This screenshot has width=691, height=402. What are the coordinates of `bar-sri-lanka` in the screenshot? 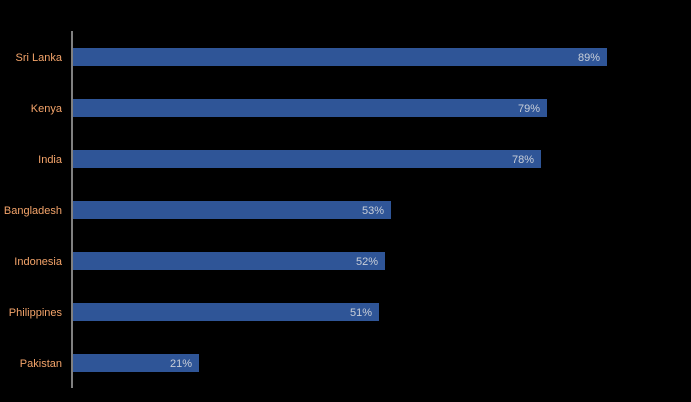 It's located at (340, 57).